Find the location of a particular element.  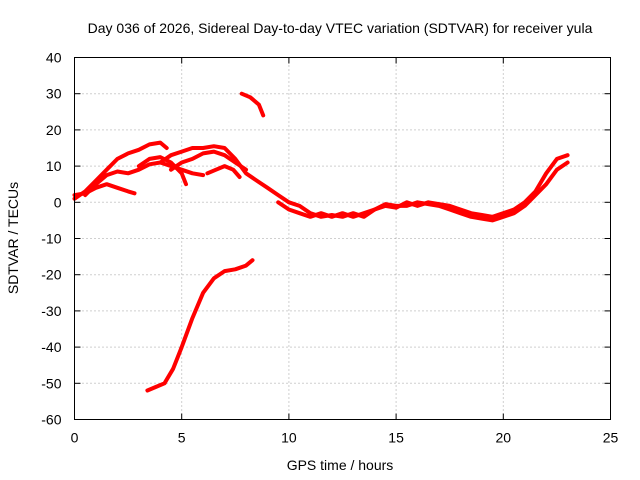

y-tick-label: 0 is located at coordinates (58, 202).